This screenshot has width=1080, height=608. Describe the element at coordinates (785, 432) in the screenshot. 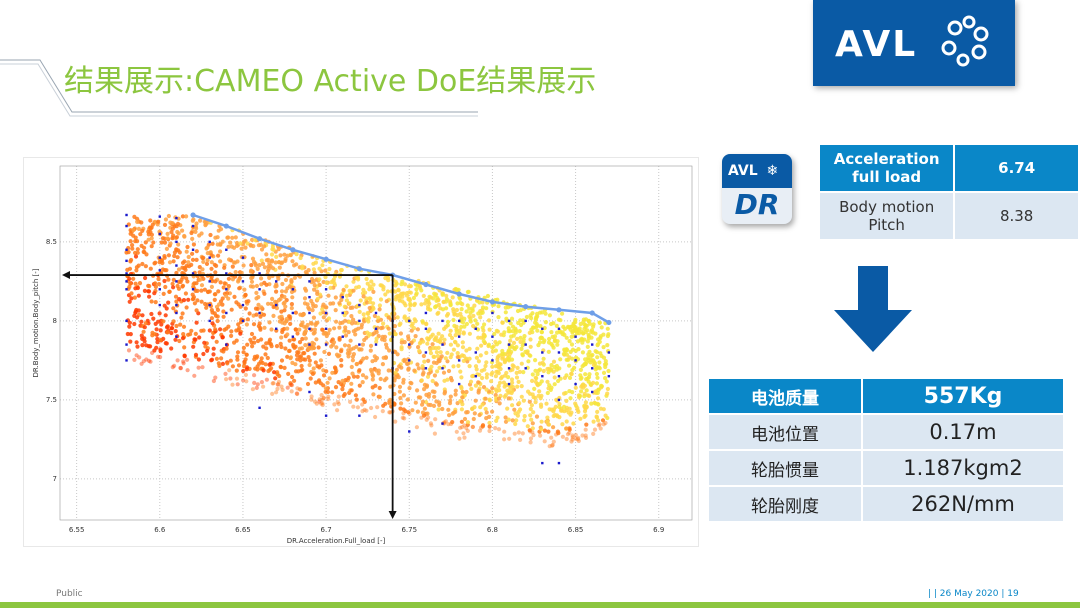

I see `battery-label: 电池位置` at that location.